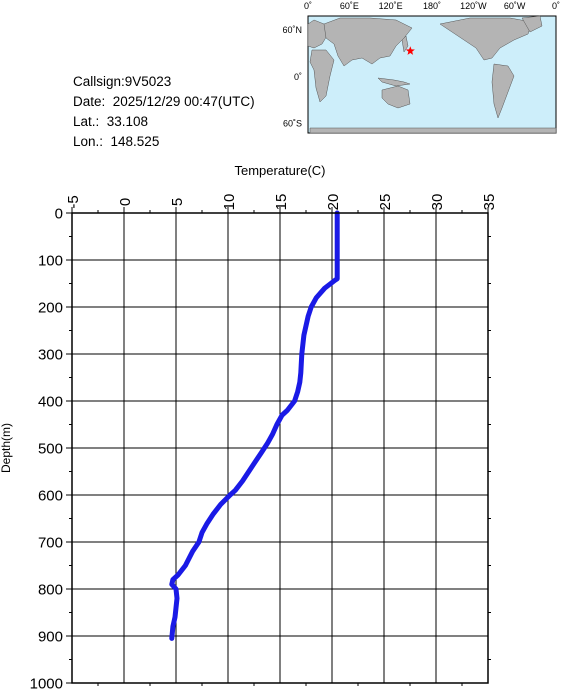 This screenshot has height=690, width=564. Describe the element at coordinates (292, 30) in the screenshot. I see `map-latitude-label: 60˚N` at that location.